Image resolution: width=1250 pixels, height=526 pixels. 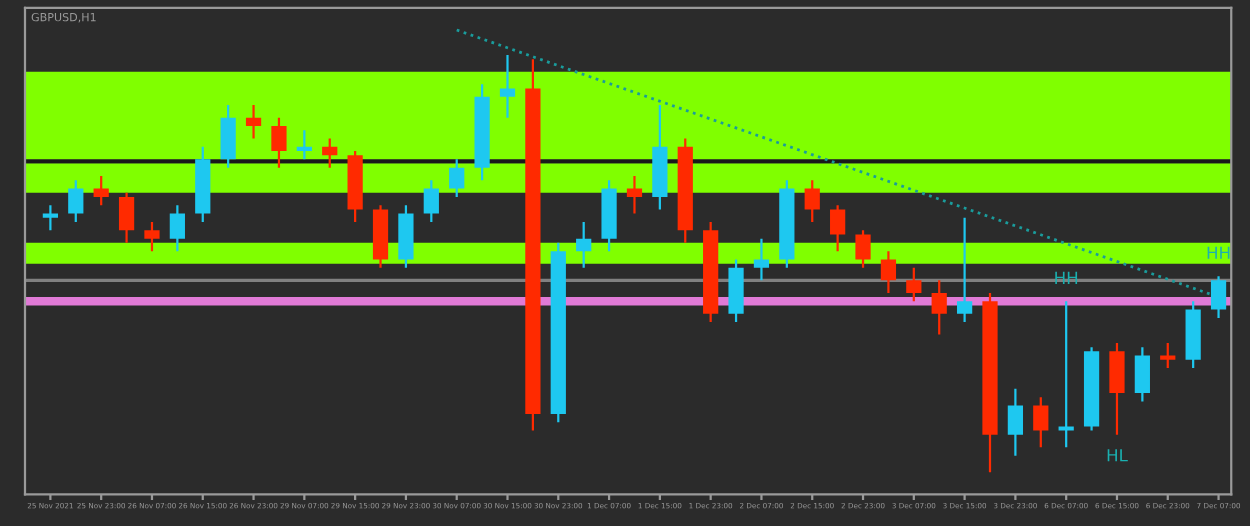 What do you see at coordinates (1117, 455) in the screenshot?
I see `annotation: HL` at bounding box center [1117, 455].